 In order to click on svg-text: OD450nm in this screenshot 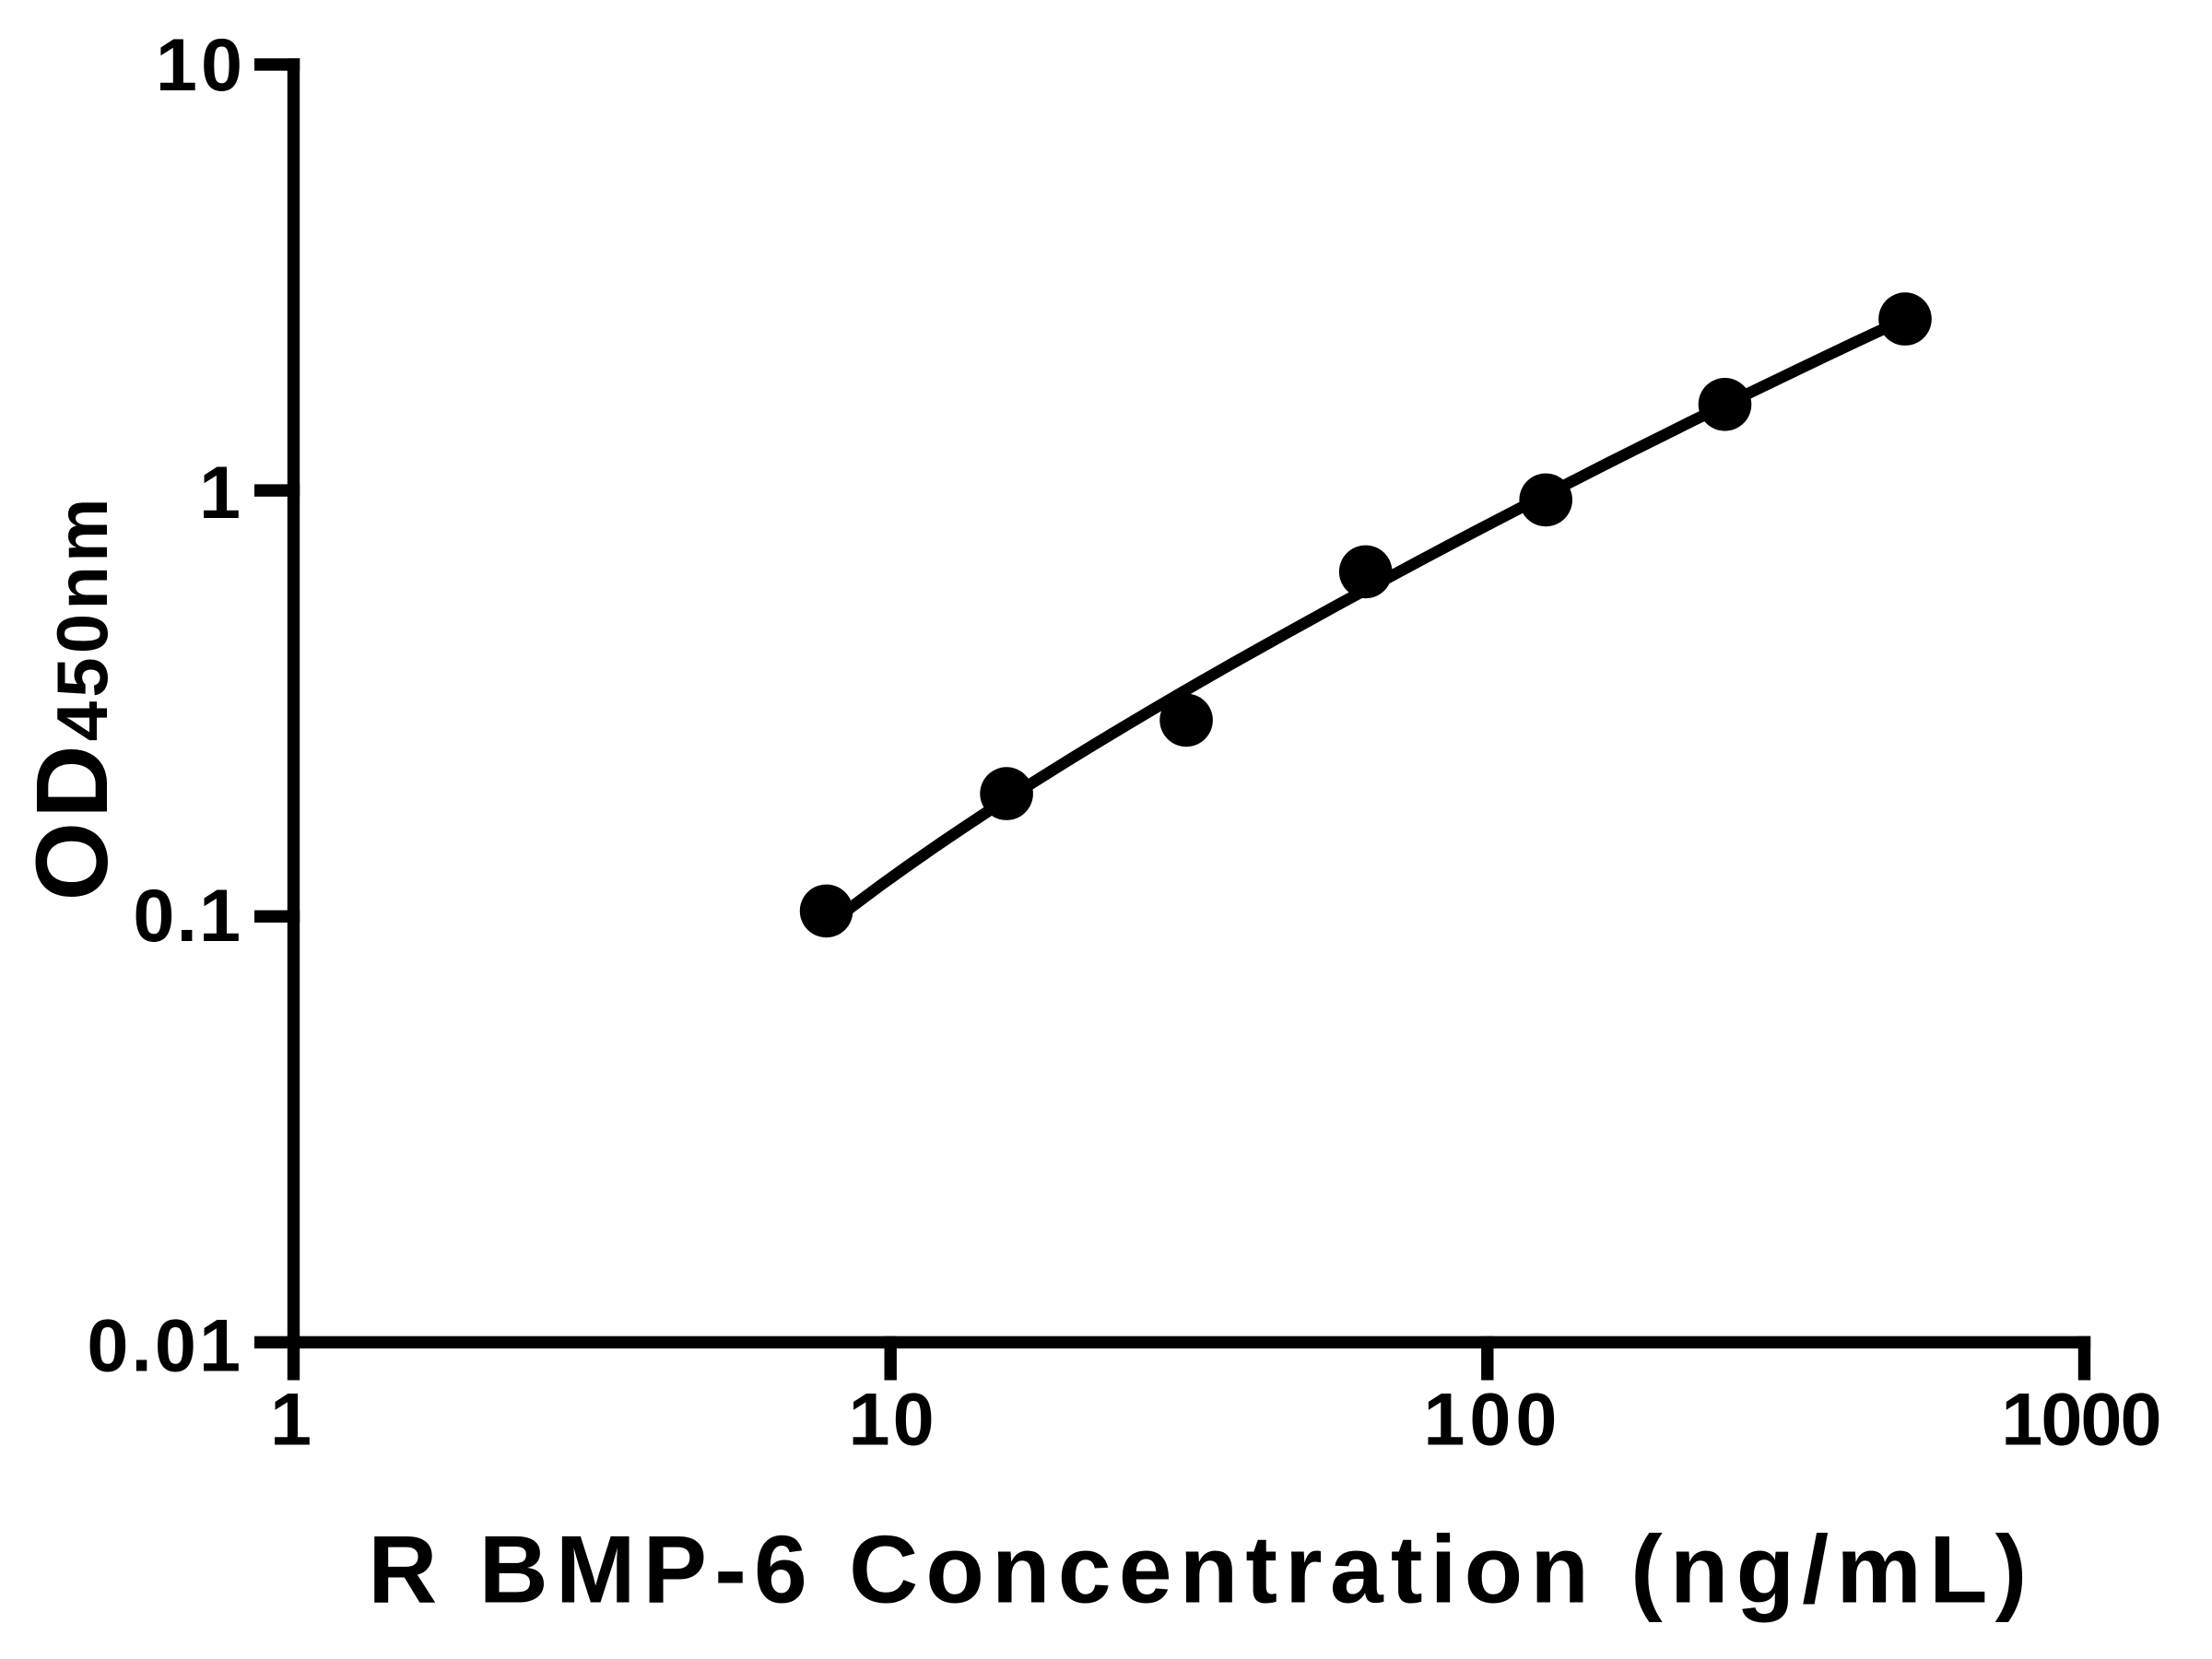, I will do `click(72, 700)`.